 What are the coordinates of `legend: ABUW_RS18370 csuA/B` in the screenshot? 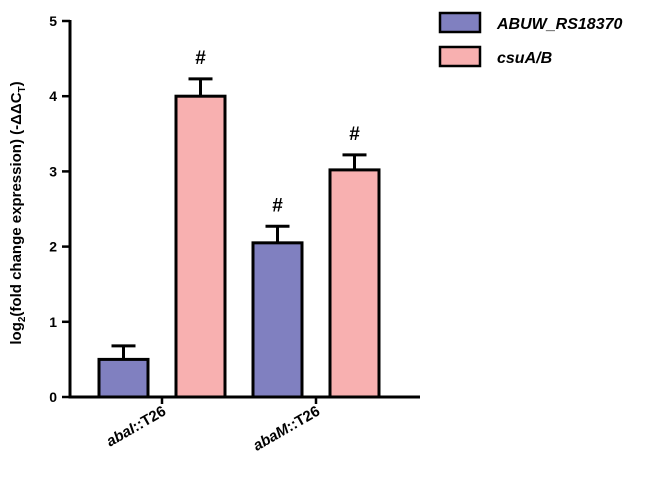 It's located at (530, 39).